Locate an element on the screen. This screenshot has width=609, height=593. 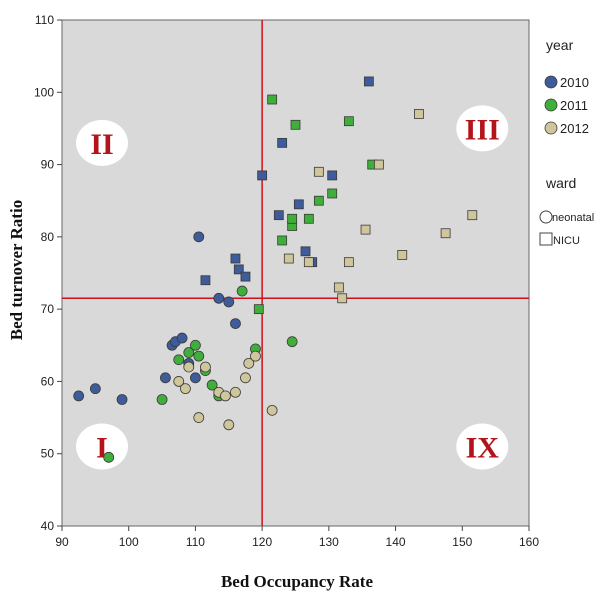
x-tick-label: 90 is located at coordinates (62, 542).